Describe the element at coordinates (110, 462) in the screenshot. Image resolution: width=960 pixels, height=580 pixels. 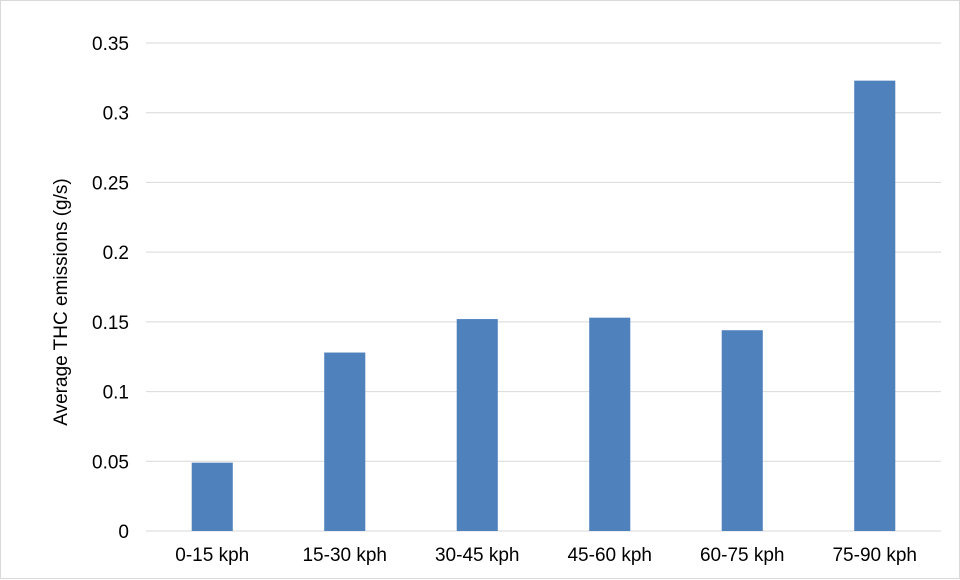
I see `y-tick-label: 0.05` at that location.